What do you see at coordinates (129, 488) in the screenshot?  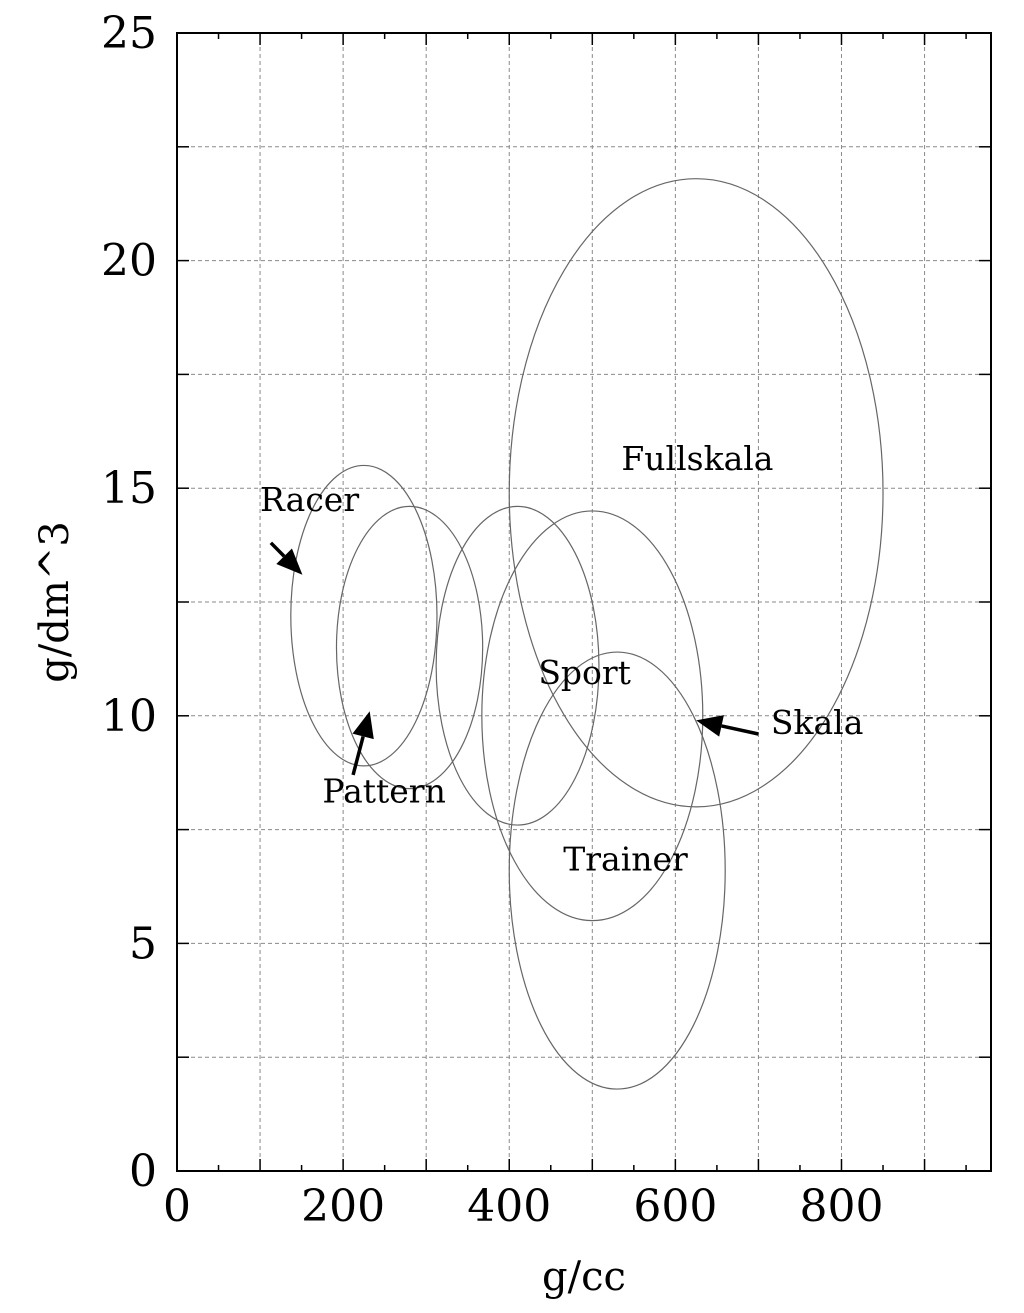 I see `y-tick-label: 15` at bounding box center [129, 488].